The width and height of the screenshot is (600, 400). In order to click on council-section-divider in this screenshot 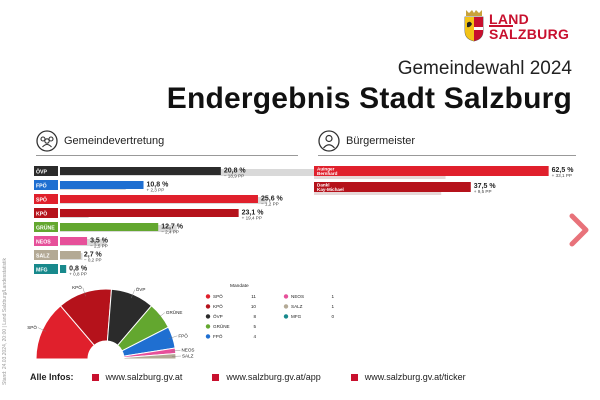, I will do `click(167, 155)`.